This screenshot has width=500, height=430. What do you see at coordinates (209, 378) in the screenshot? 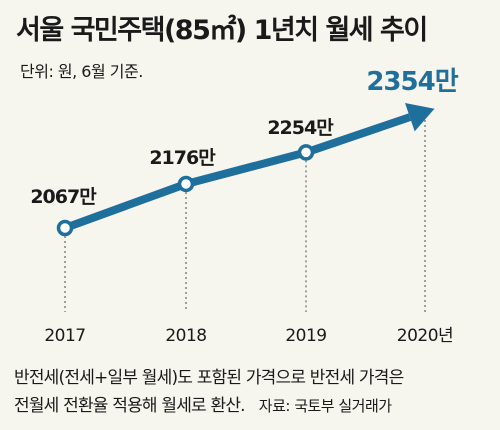
I see `footnote-line-1: 반전세(전세+일부 월세)도 포함된 가격으로 반전세 가격은` at bounding box center [209, 378].